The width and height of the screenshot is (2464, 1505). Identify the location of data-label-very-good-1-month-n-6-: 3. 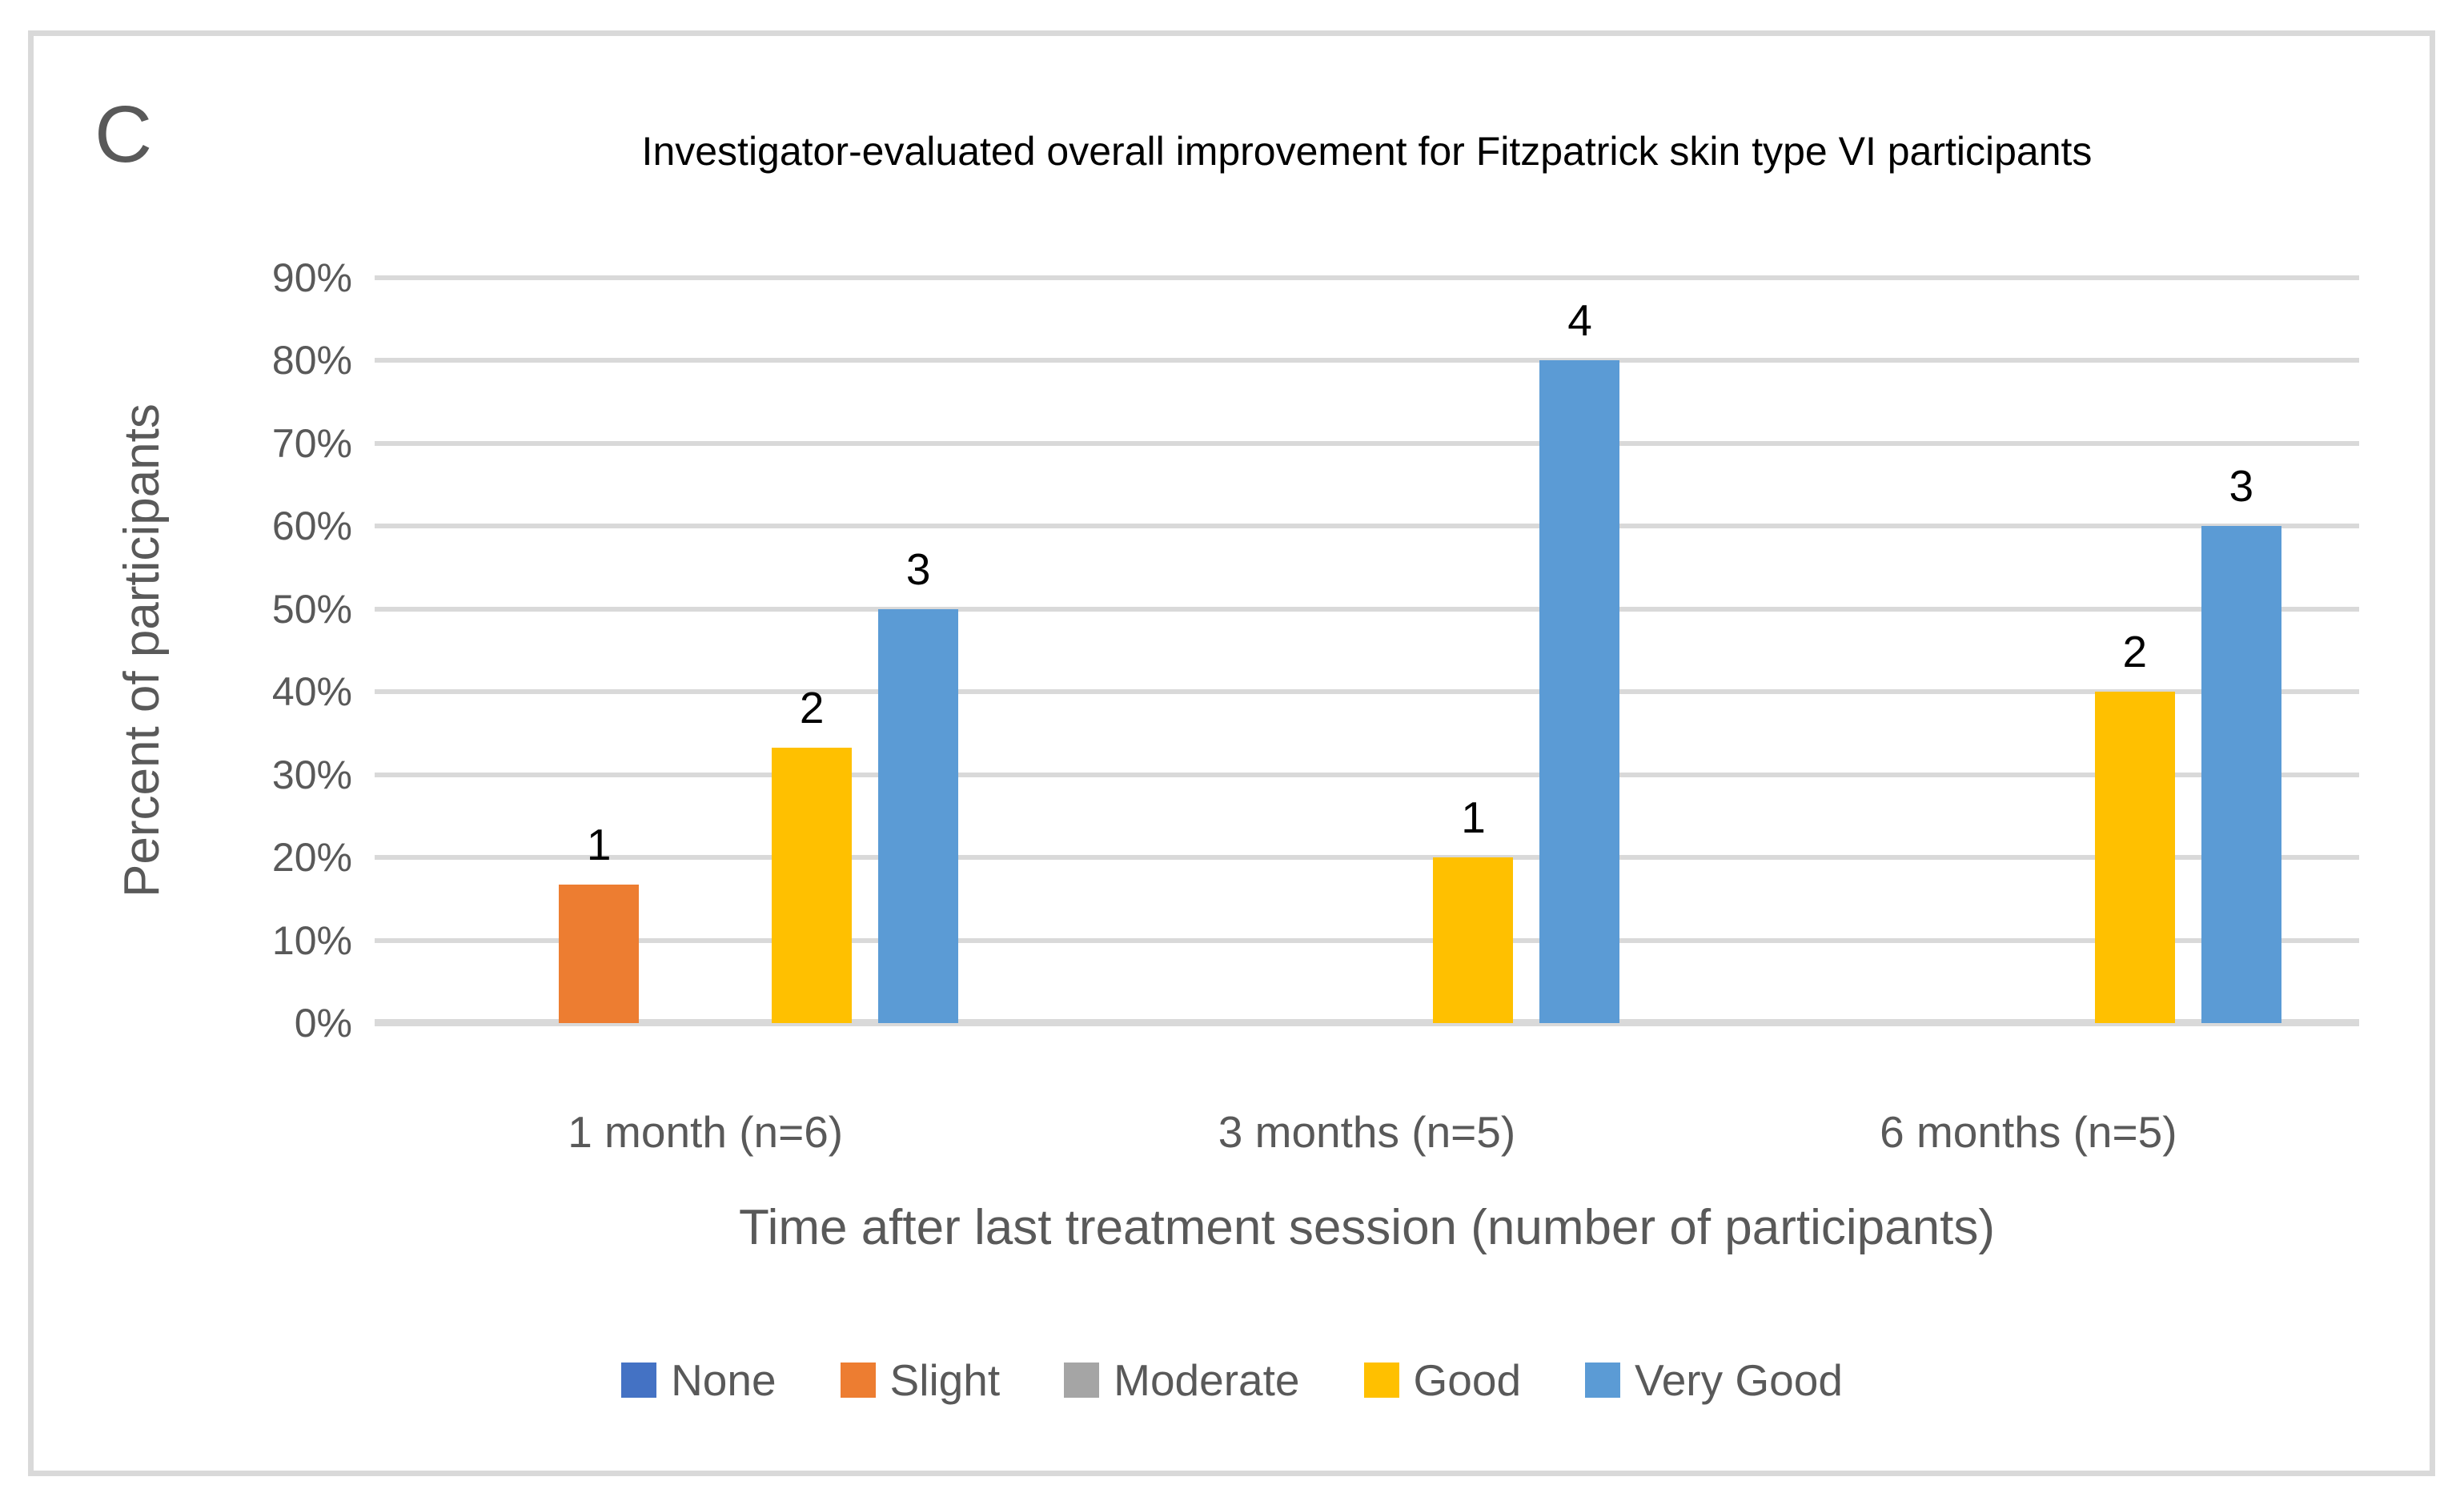
(918, 569).